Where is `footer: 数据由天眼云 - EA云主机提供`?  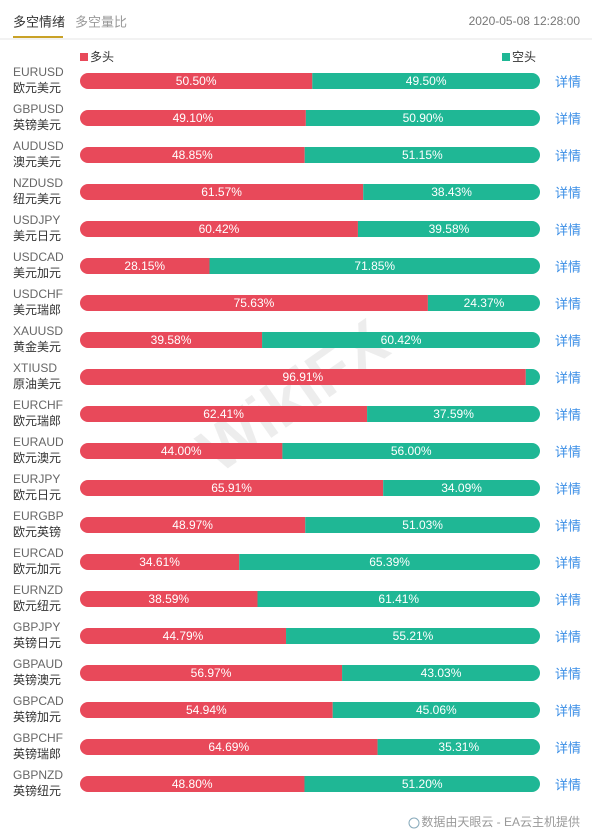 footer: 数据由天眼云 - EA云主机提供 is located at coordinates (494, 821).